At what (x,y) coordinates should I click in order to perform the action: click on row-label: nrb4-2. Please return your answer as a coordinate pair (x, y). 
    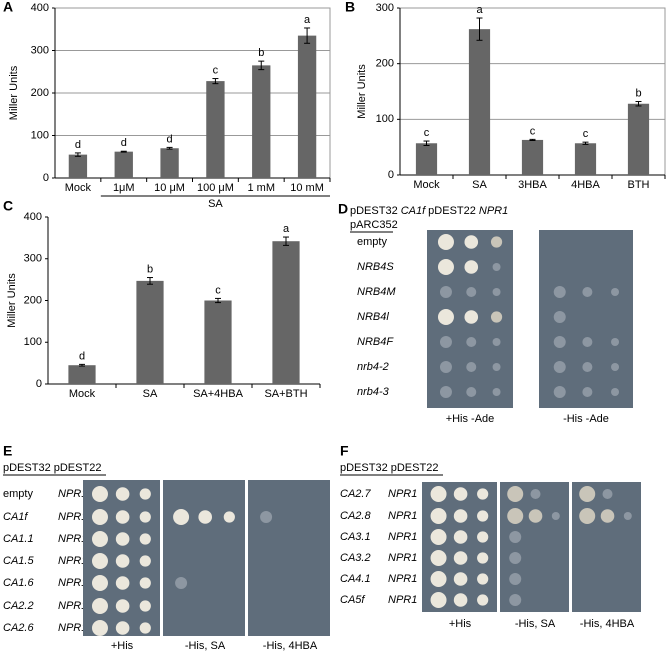
    Looking at the image, I should click on (373, 367).